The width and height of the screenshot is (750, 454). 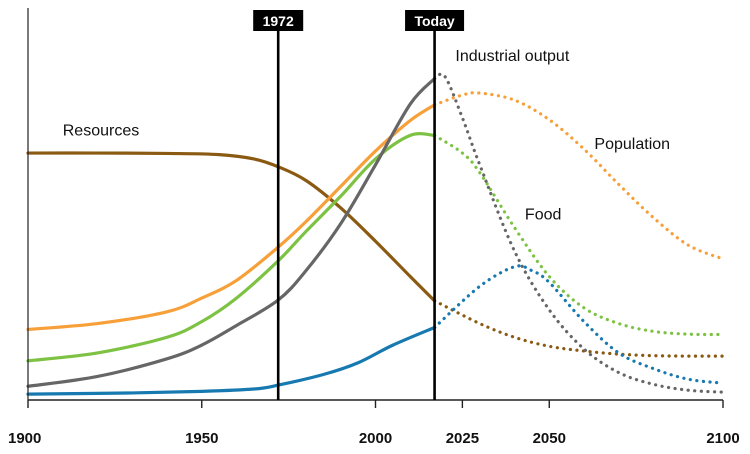 I want to click on series-5-line-projected, so click(x=578, y=324).